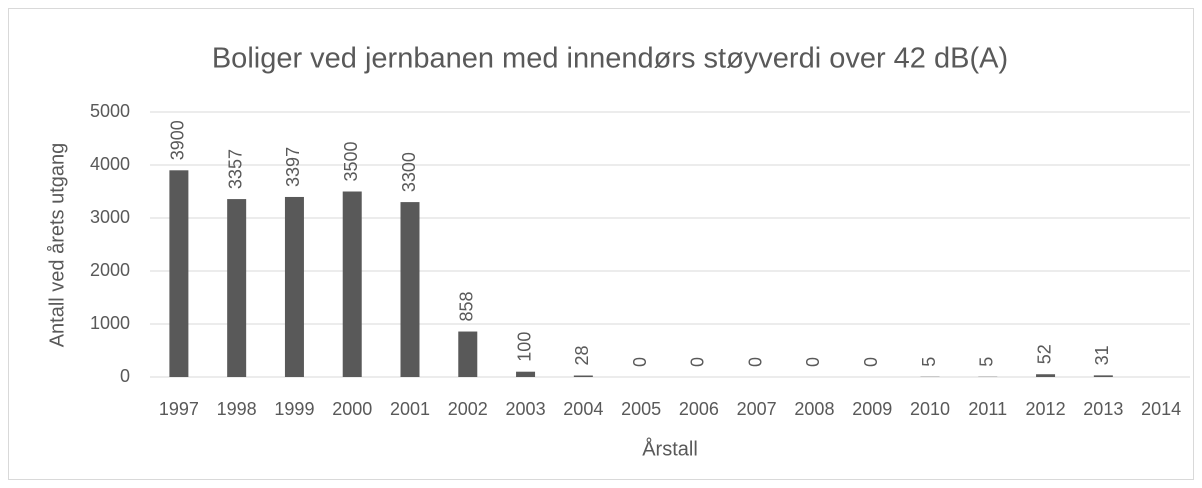 This screenshot has height=488, width=1202. I want to click on data-label: 3500, so click(351, 161).